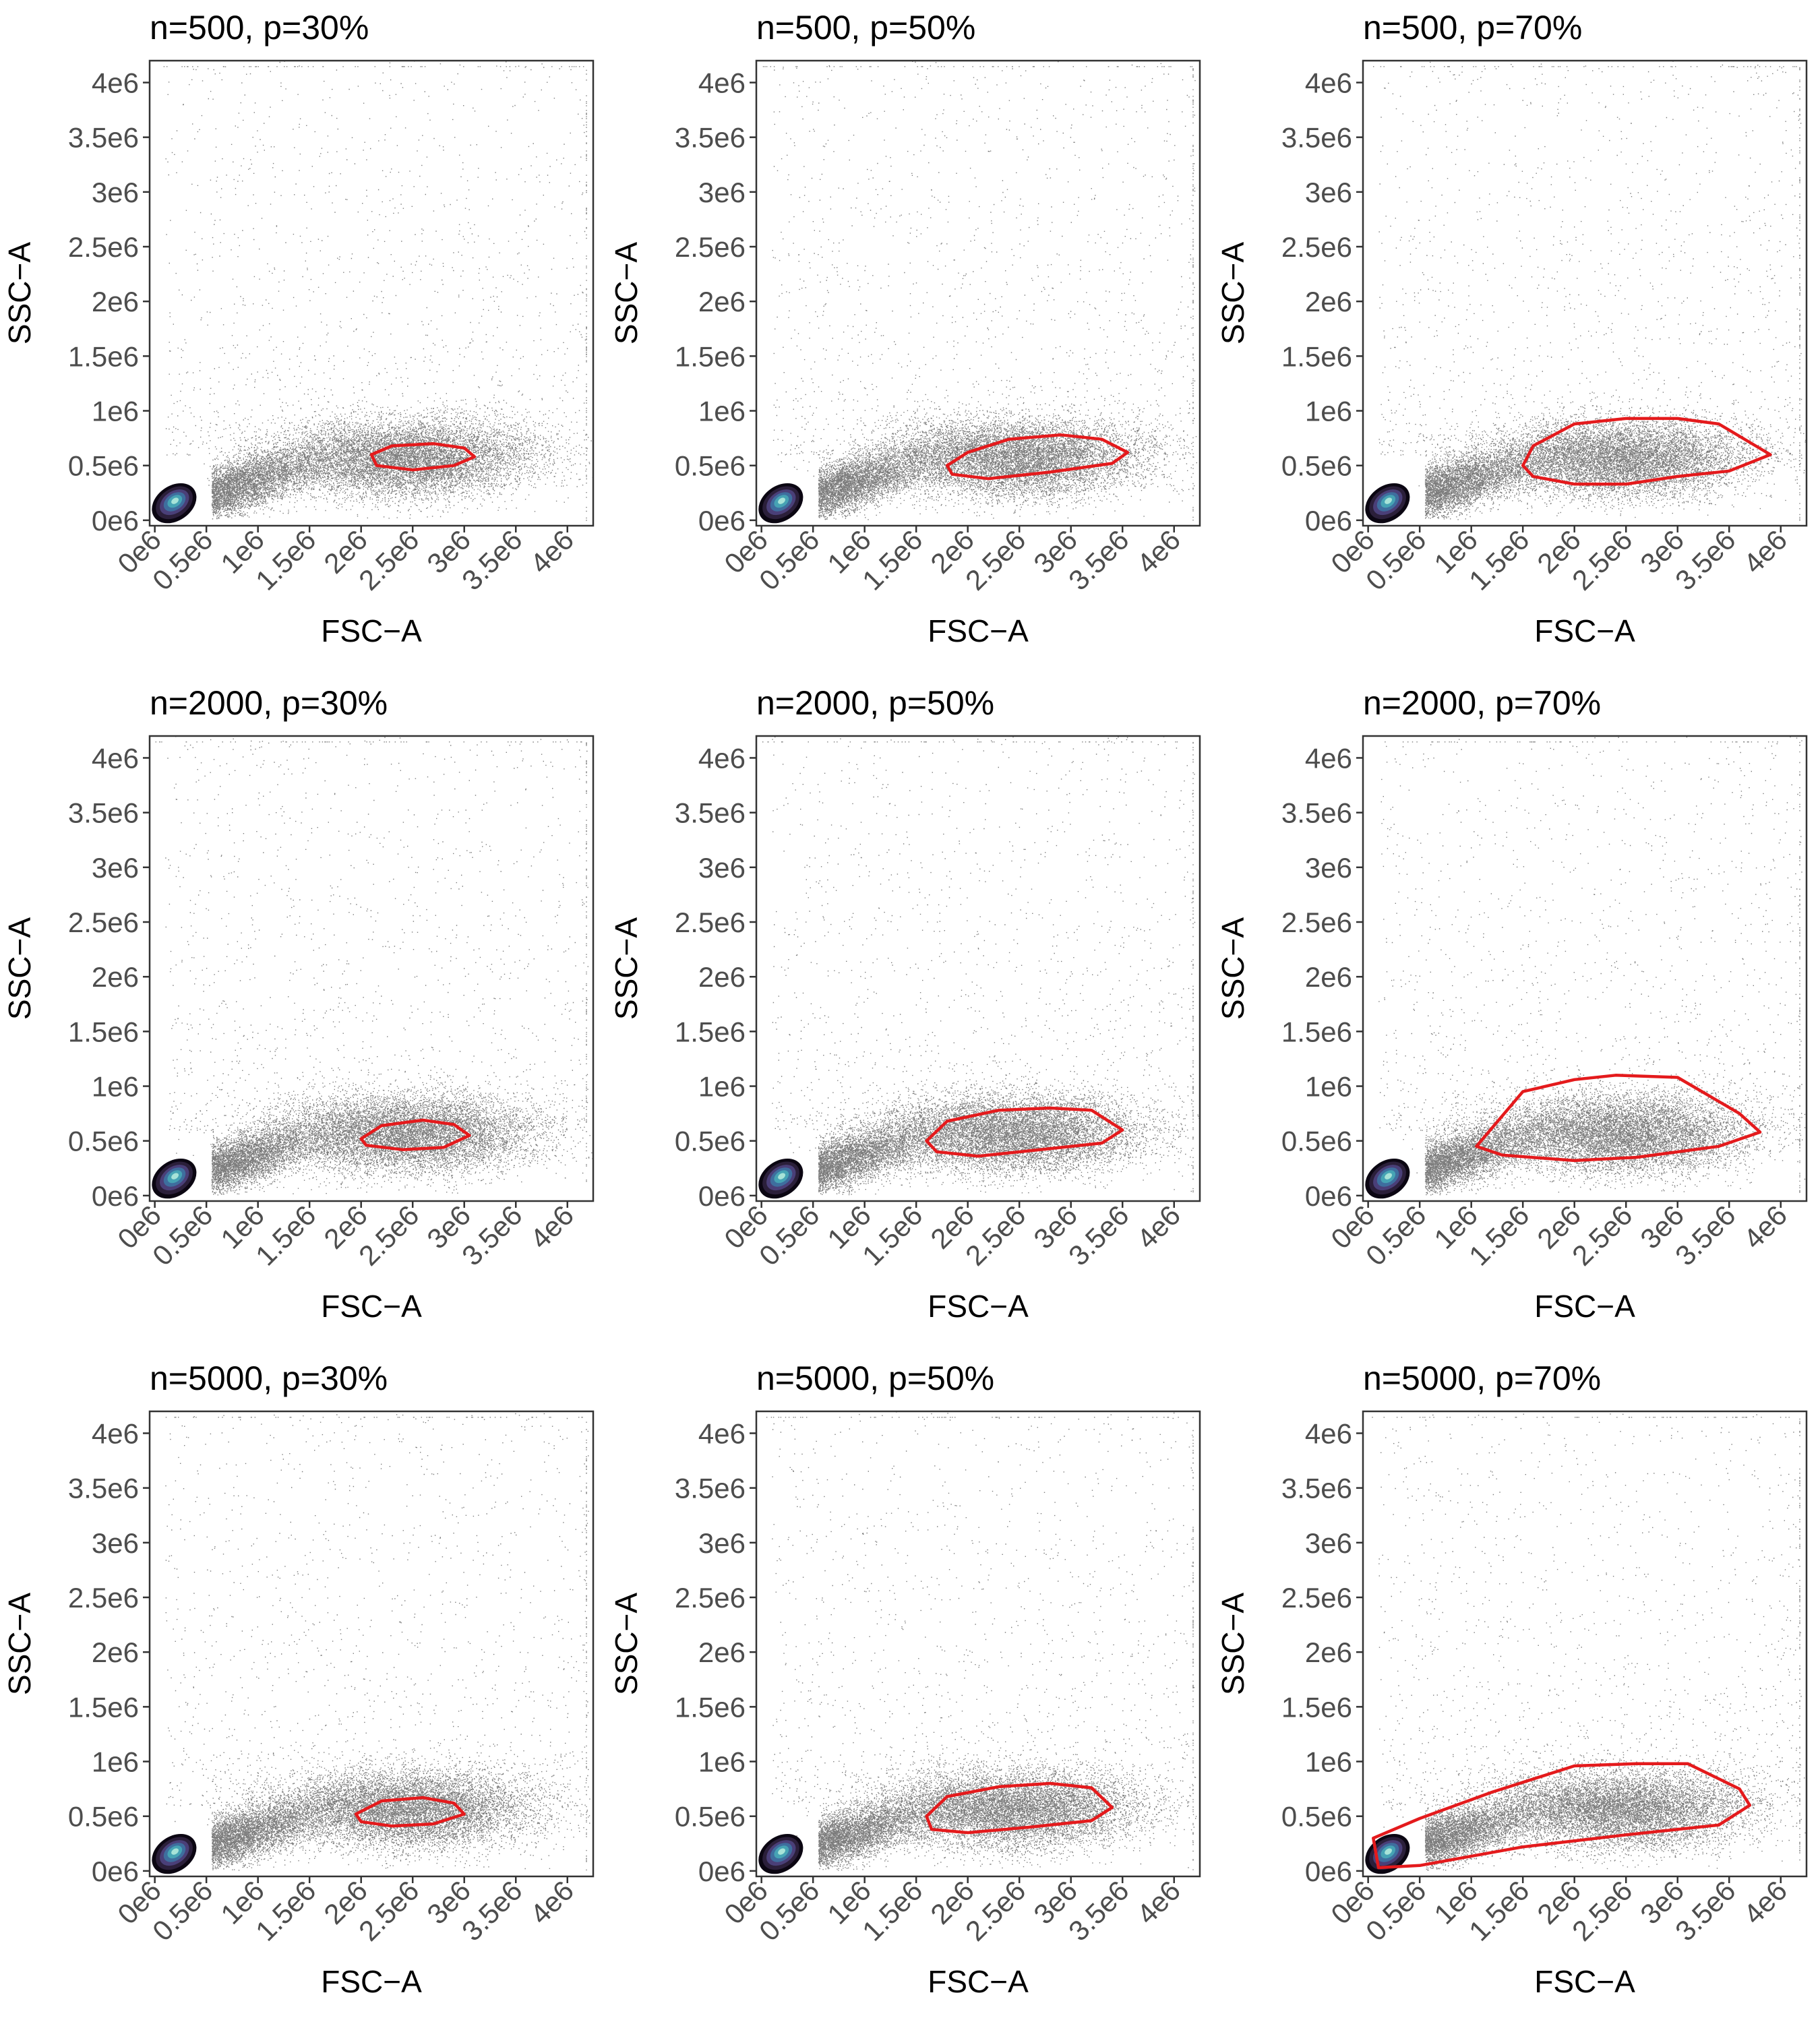  Describe the element at coordinates (1482, 703) in the screenshot. I see `panel-title: n=2000, p=70%` at that location.